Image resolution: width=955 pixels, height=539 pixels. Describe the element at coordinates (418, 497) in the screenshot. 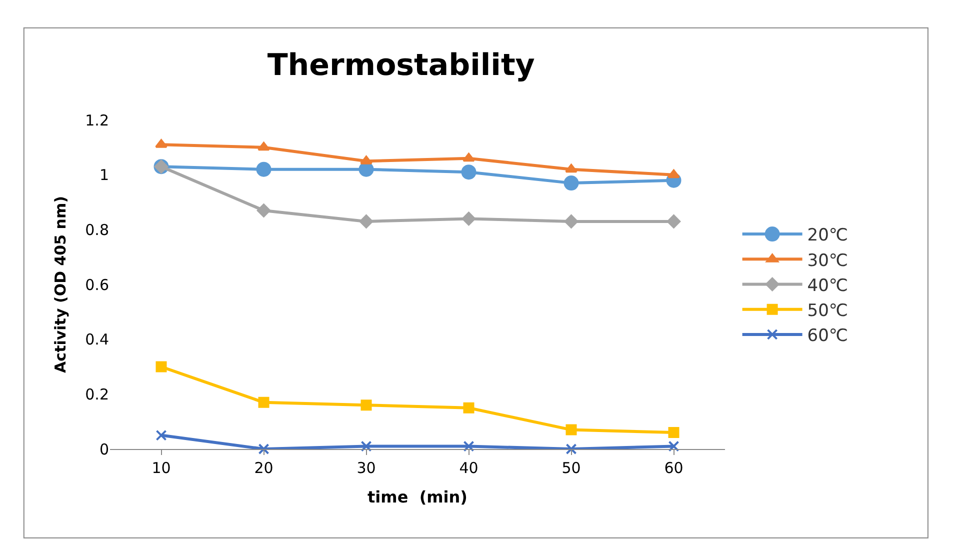

I see `x-axis-title: time (min)` at that location.